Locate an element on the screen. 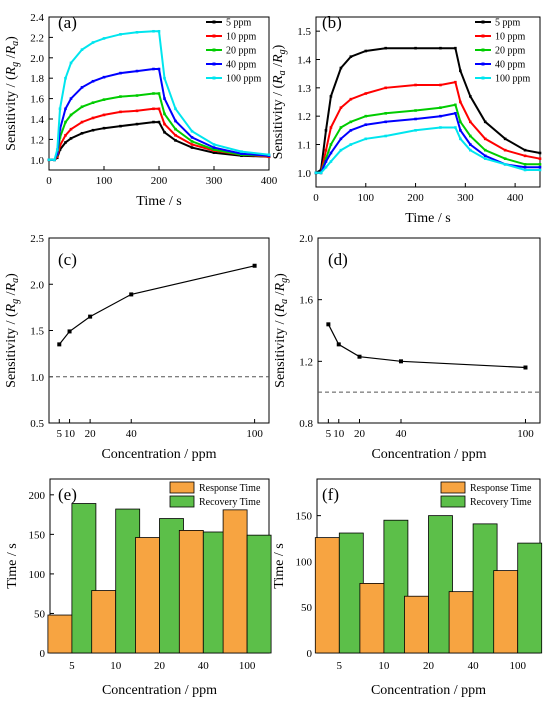  y-tick-label: 1.0 is located at coordinates (37, 378).